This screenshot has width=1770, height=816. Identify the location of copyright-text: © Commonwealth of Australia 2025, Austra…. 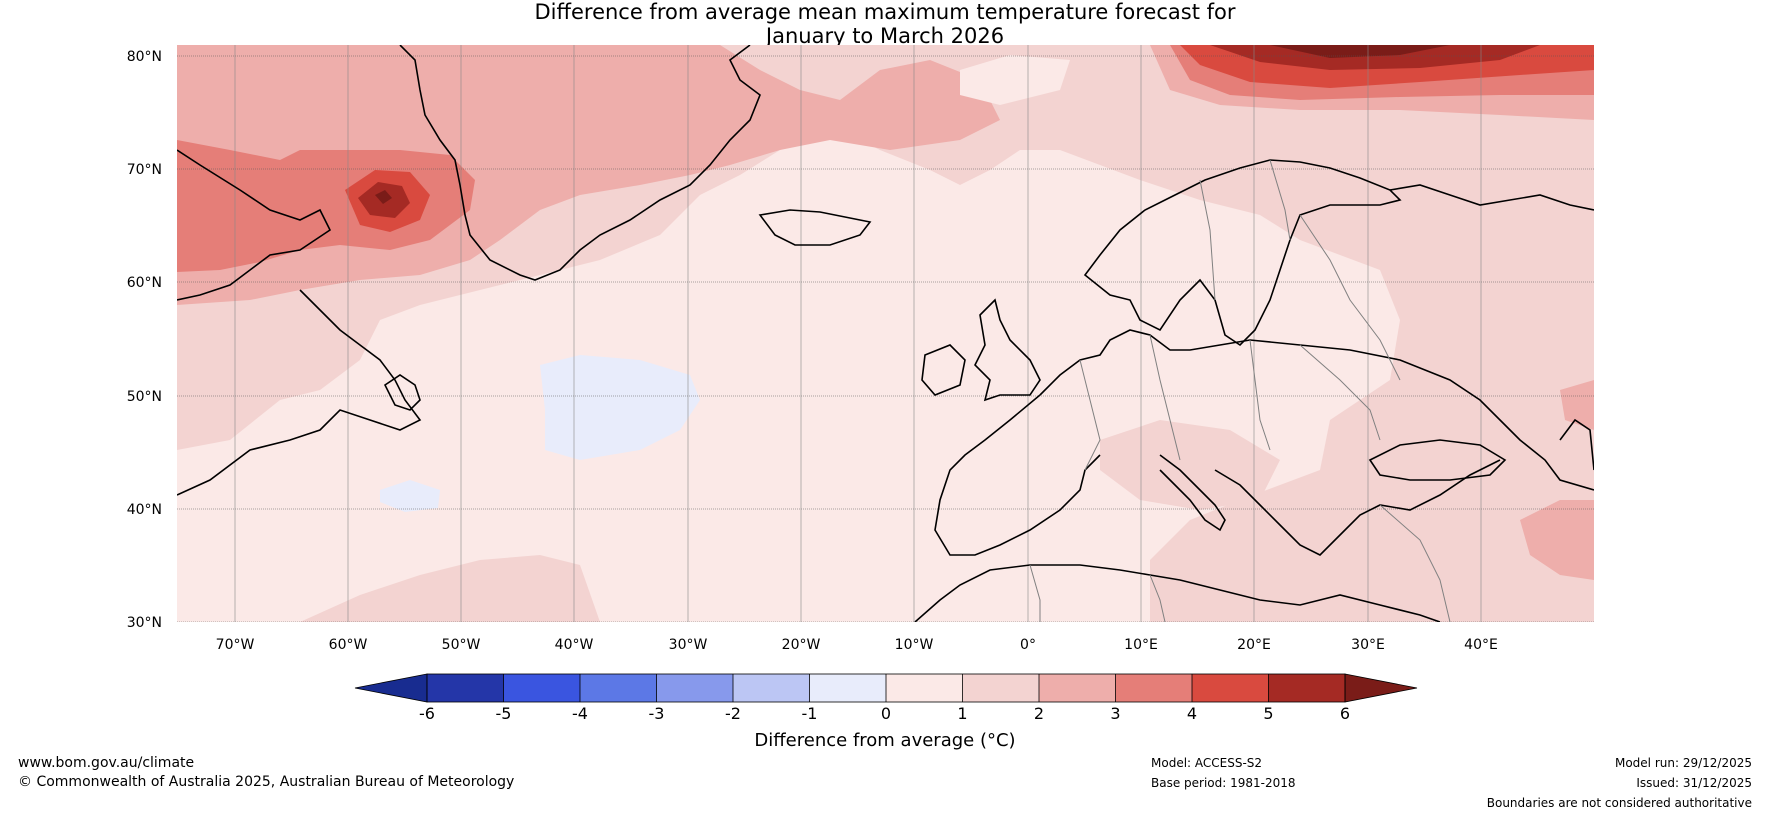
(266, 782).